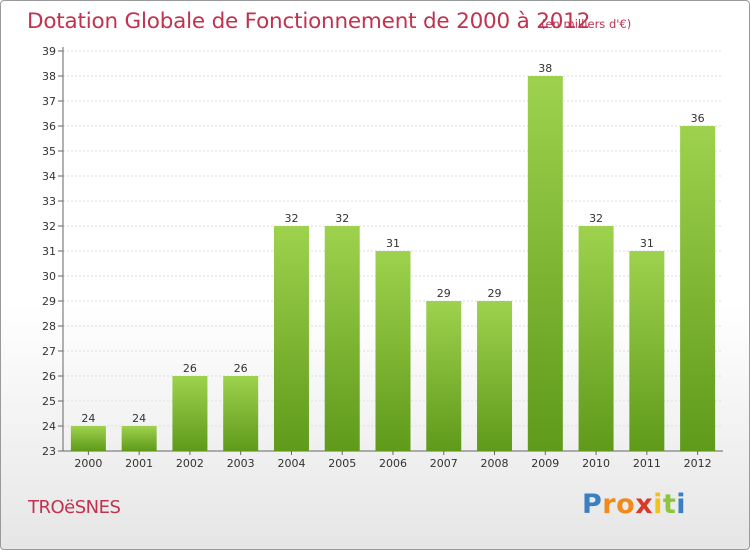 This screenshot has width=750, height=550. What do you see at coordinates (393, 463) in the screenshot?
I see `x-tick-label-2006: 2006` at bounding box center [393, 463].